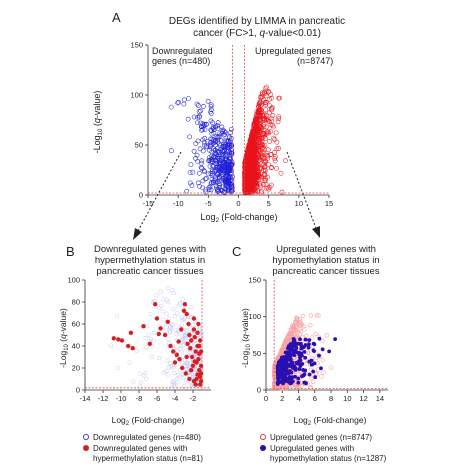 The height and width of the screenshot is (474, 474). What do you see at coordinates (86, 436) in the screenshot?
I see `legend-down-marker` at bounding box center [86, 436].